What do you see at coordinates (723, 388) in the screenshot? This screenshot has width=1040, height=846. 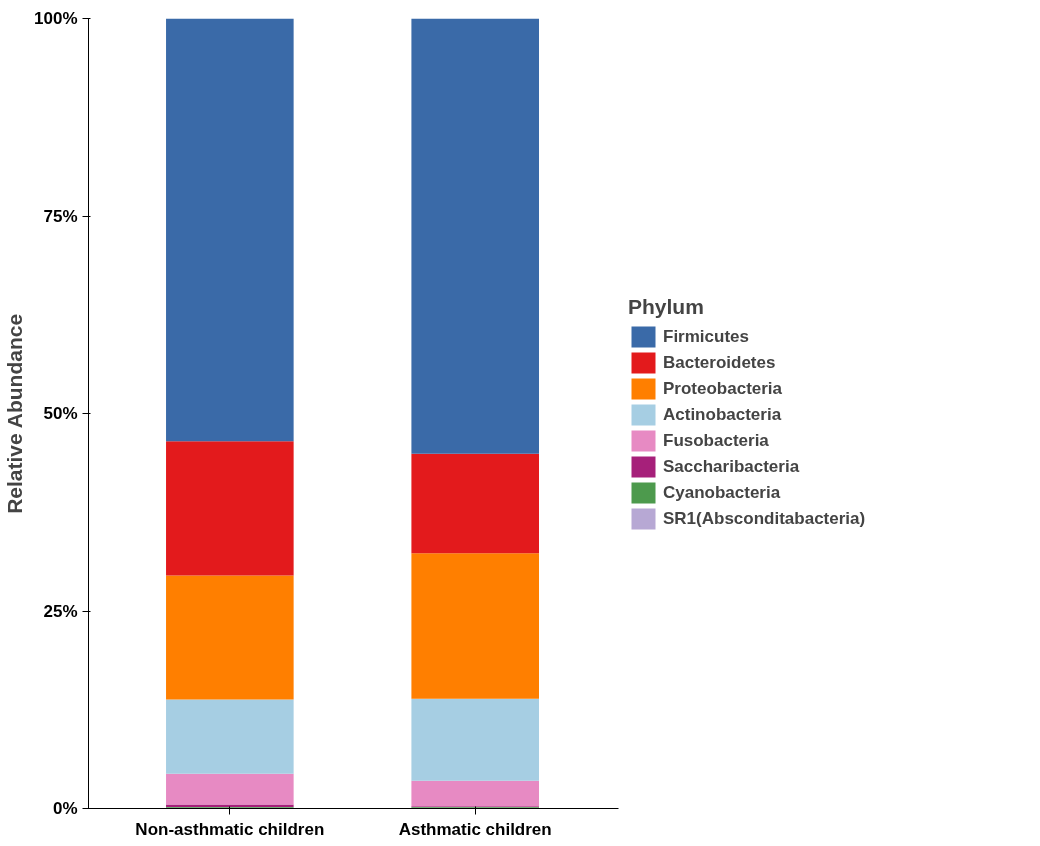 I see `legend-label: Proteobacteria` at bounding box center [723, 388].